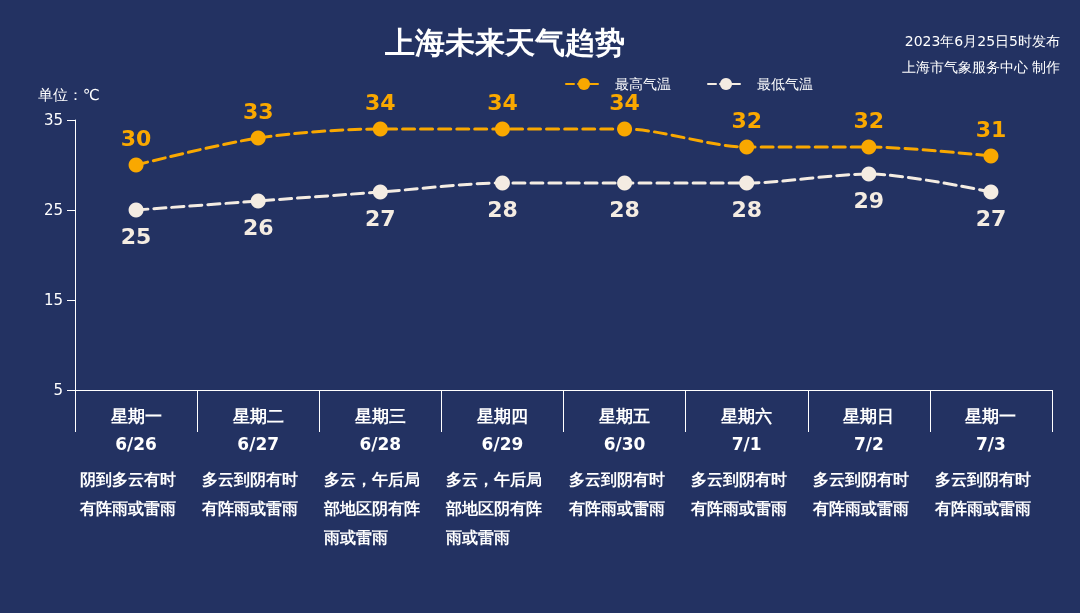  What do you see at coordinates (53, 120) in the screenshot?
I see `y-tick-label: 35` at bounding box center [53, 120].